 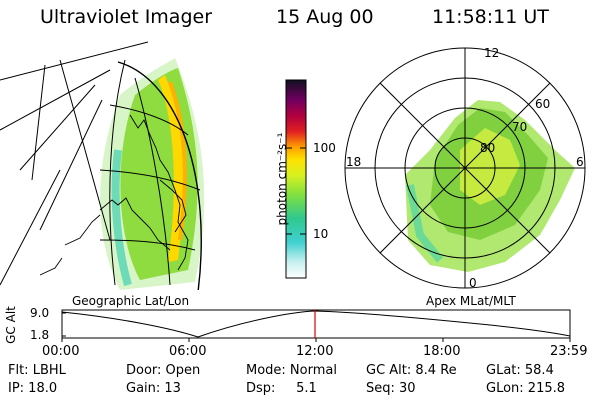 What do you see at coordinates (126, 17) in the screenshot?
I see `instrument-title: Ultraviolet Imager` at bounding box center [126, 17].